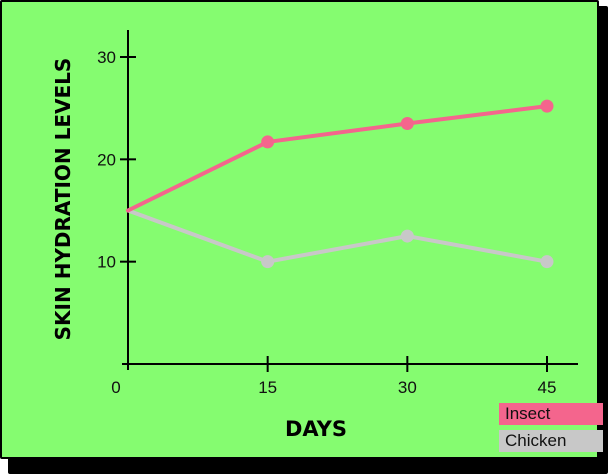 Image resolution: width=609 pixels, height=476 pixels. I want to click on y-axis-title: SKIN HYDRATION LEVELS, so click(63, 199).